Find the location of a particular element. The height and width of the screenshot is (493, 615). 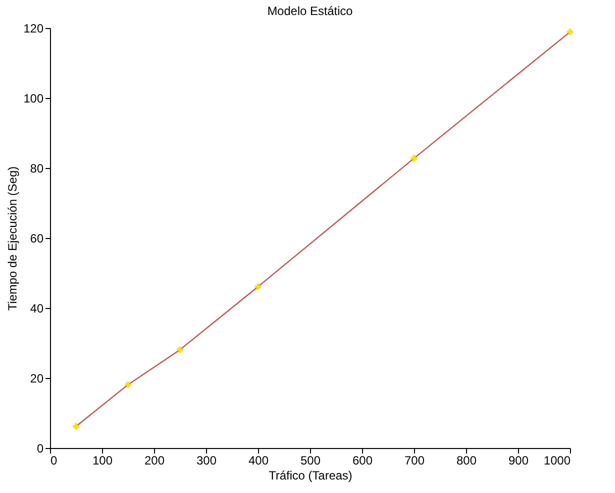

x-axis-title: Tráfico (Tareas) is located at coordinates (310, 475).